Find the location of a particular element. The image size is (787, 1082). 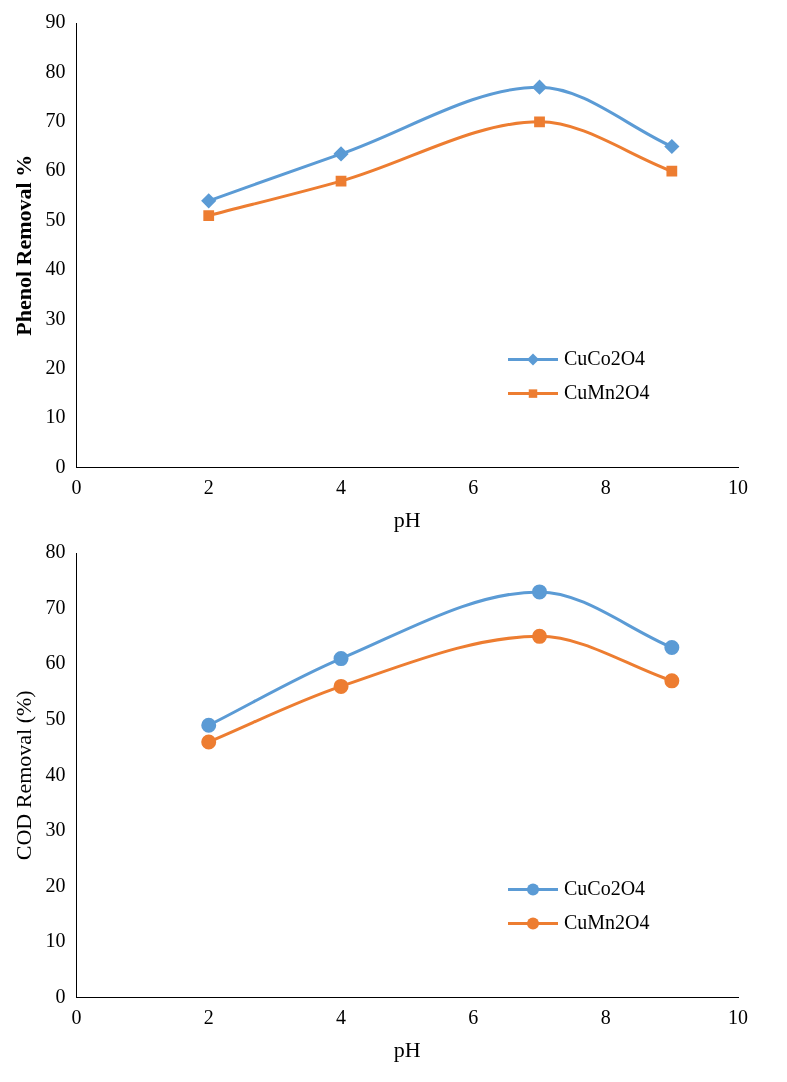

y-axis-title: Phenol Removal % is located at coordinates (23, 245).